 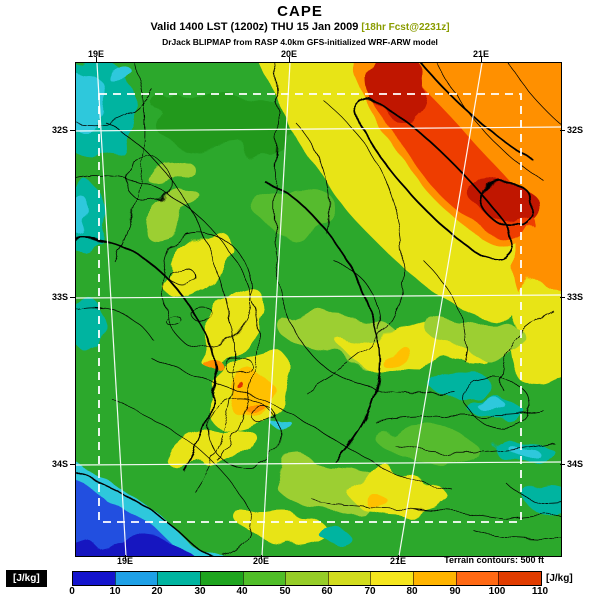 What do you see at coordinates (481, 54) in the screenshot?
I see `lon-label-top-21e: 21E` at bounding box center [481, 54].